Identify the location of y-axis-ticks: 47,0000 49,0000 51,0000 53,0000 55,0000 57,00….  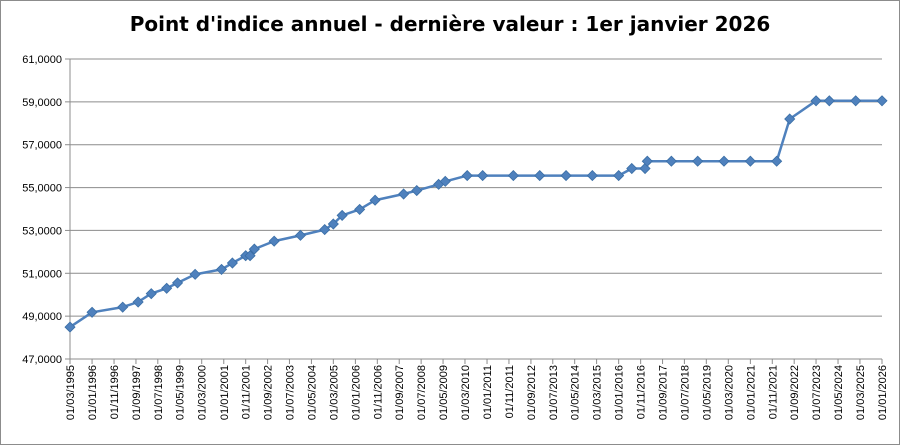
(42, 210).